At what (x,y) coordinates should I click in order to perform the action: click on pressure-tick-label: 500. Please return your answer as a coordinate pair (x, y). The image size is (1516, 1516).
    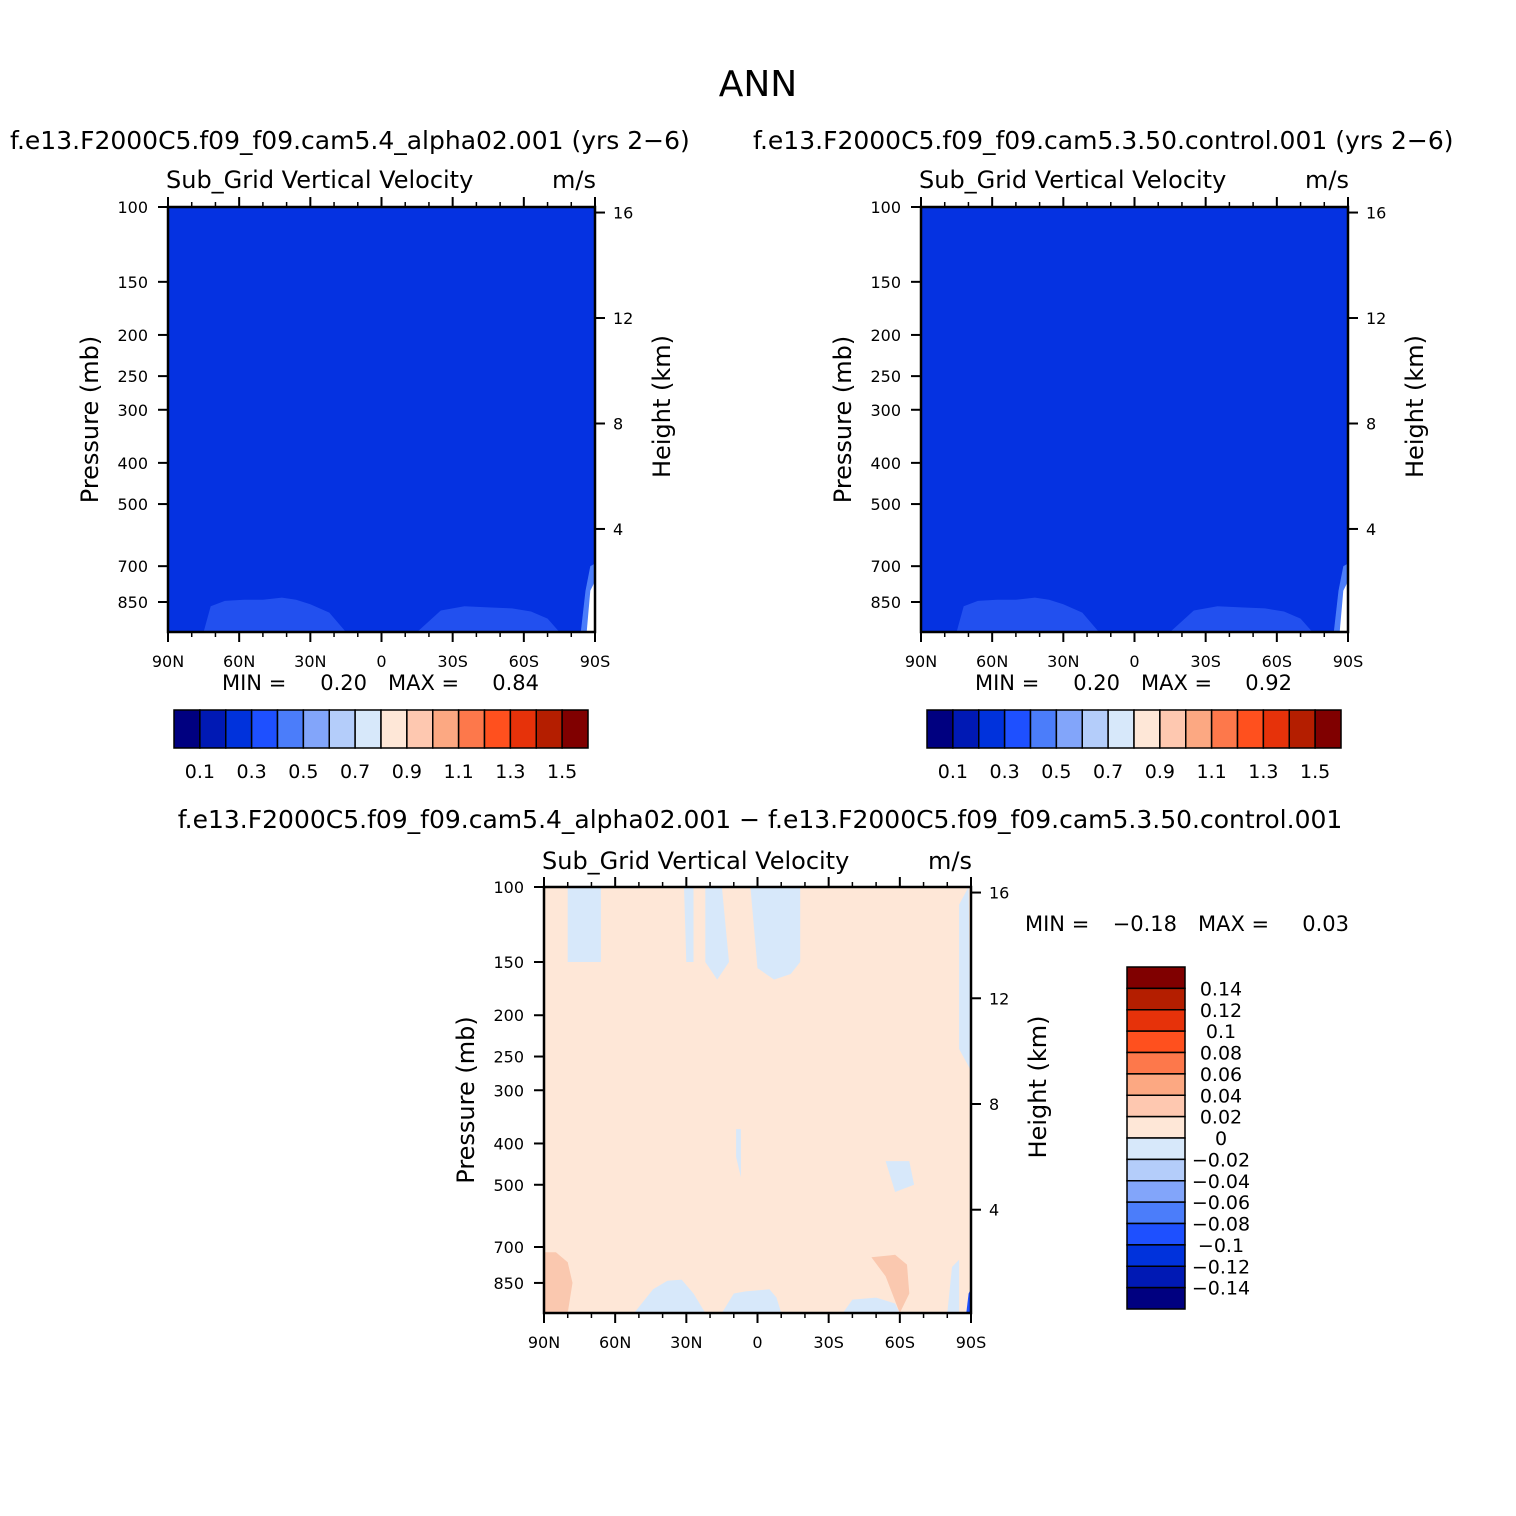
    Looking at the image, I should click on (885, 504).